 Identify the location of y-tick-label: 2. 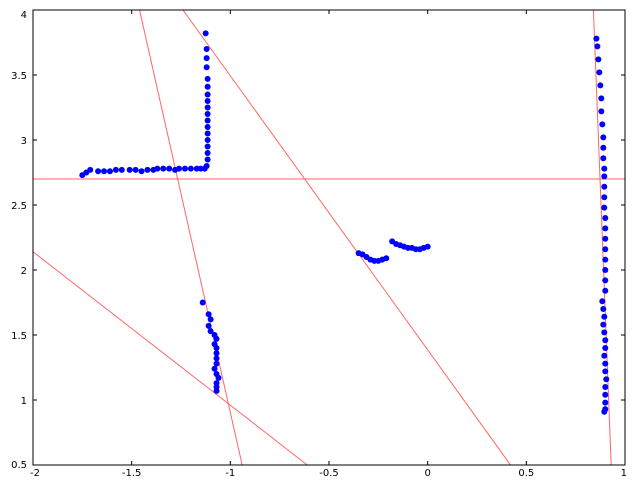
(24, 271).